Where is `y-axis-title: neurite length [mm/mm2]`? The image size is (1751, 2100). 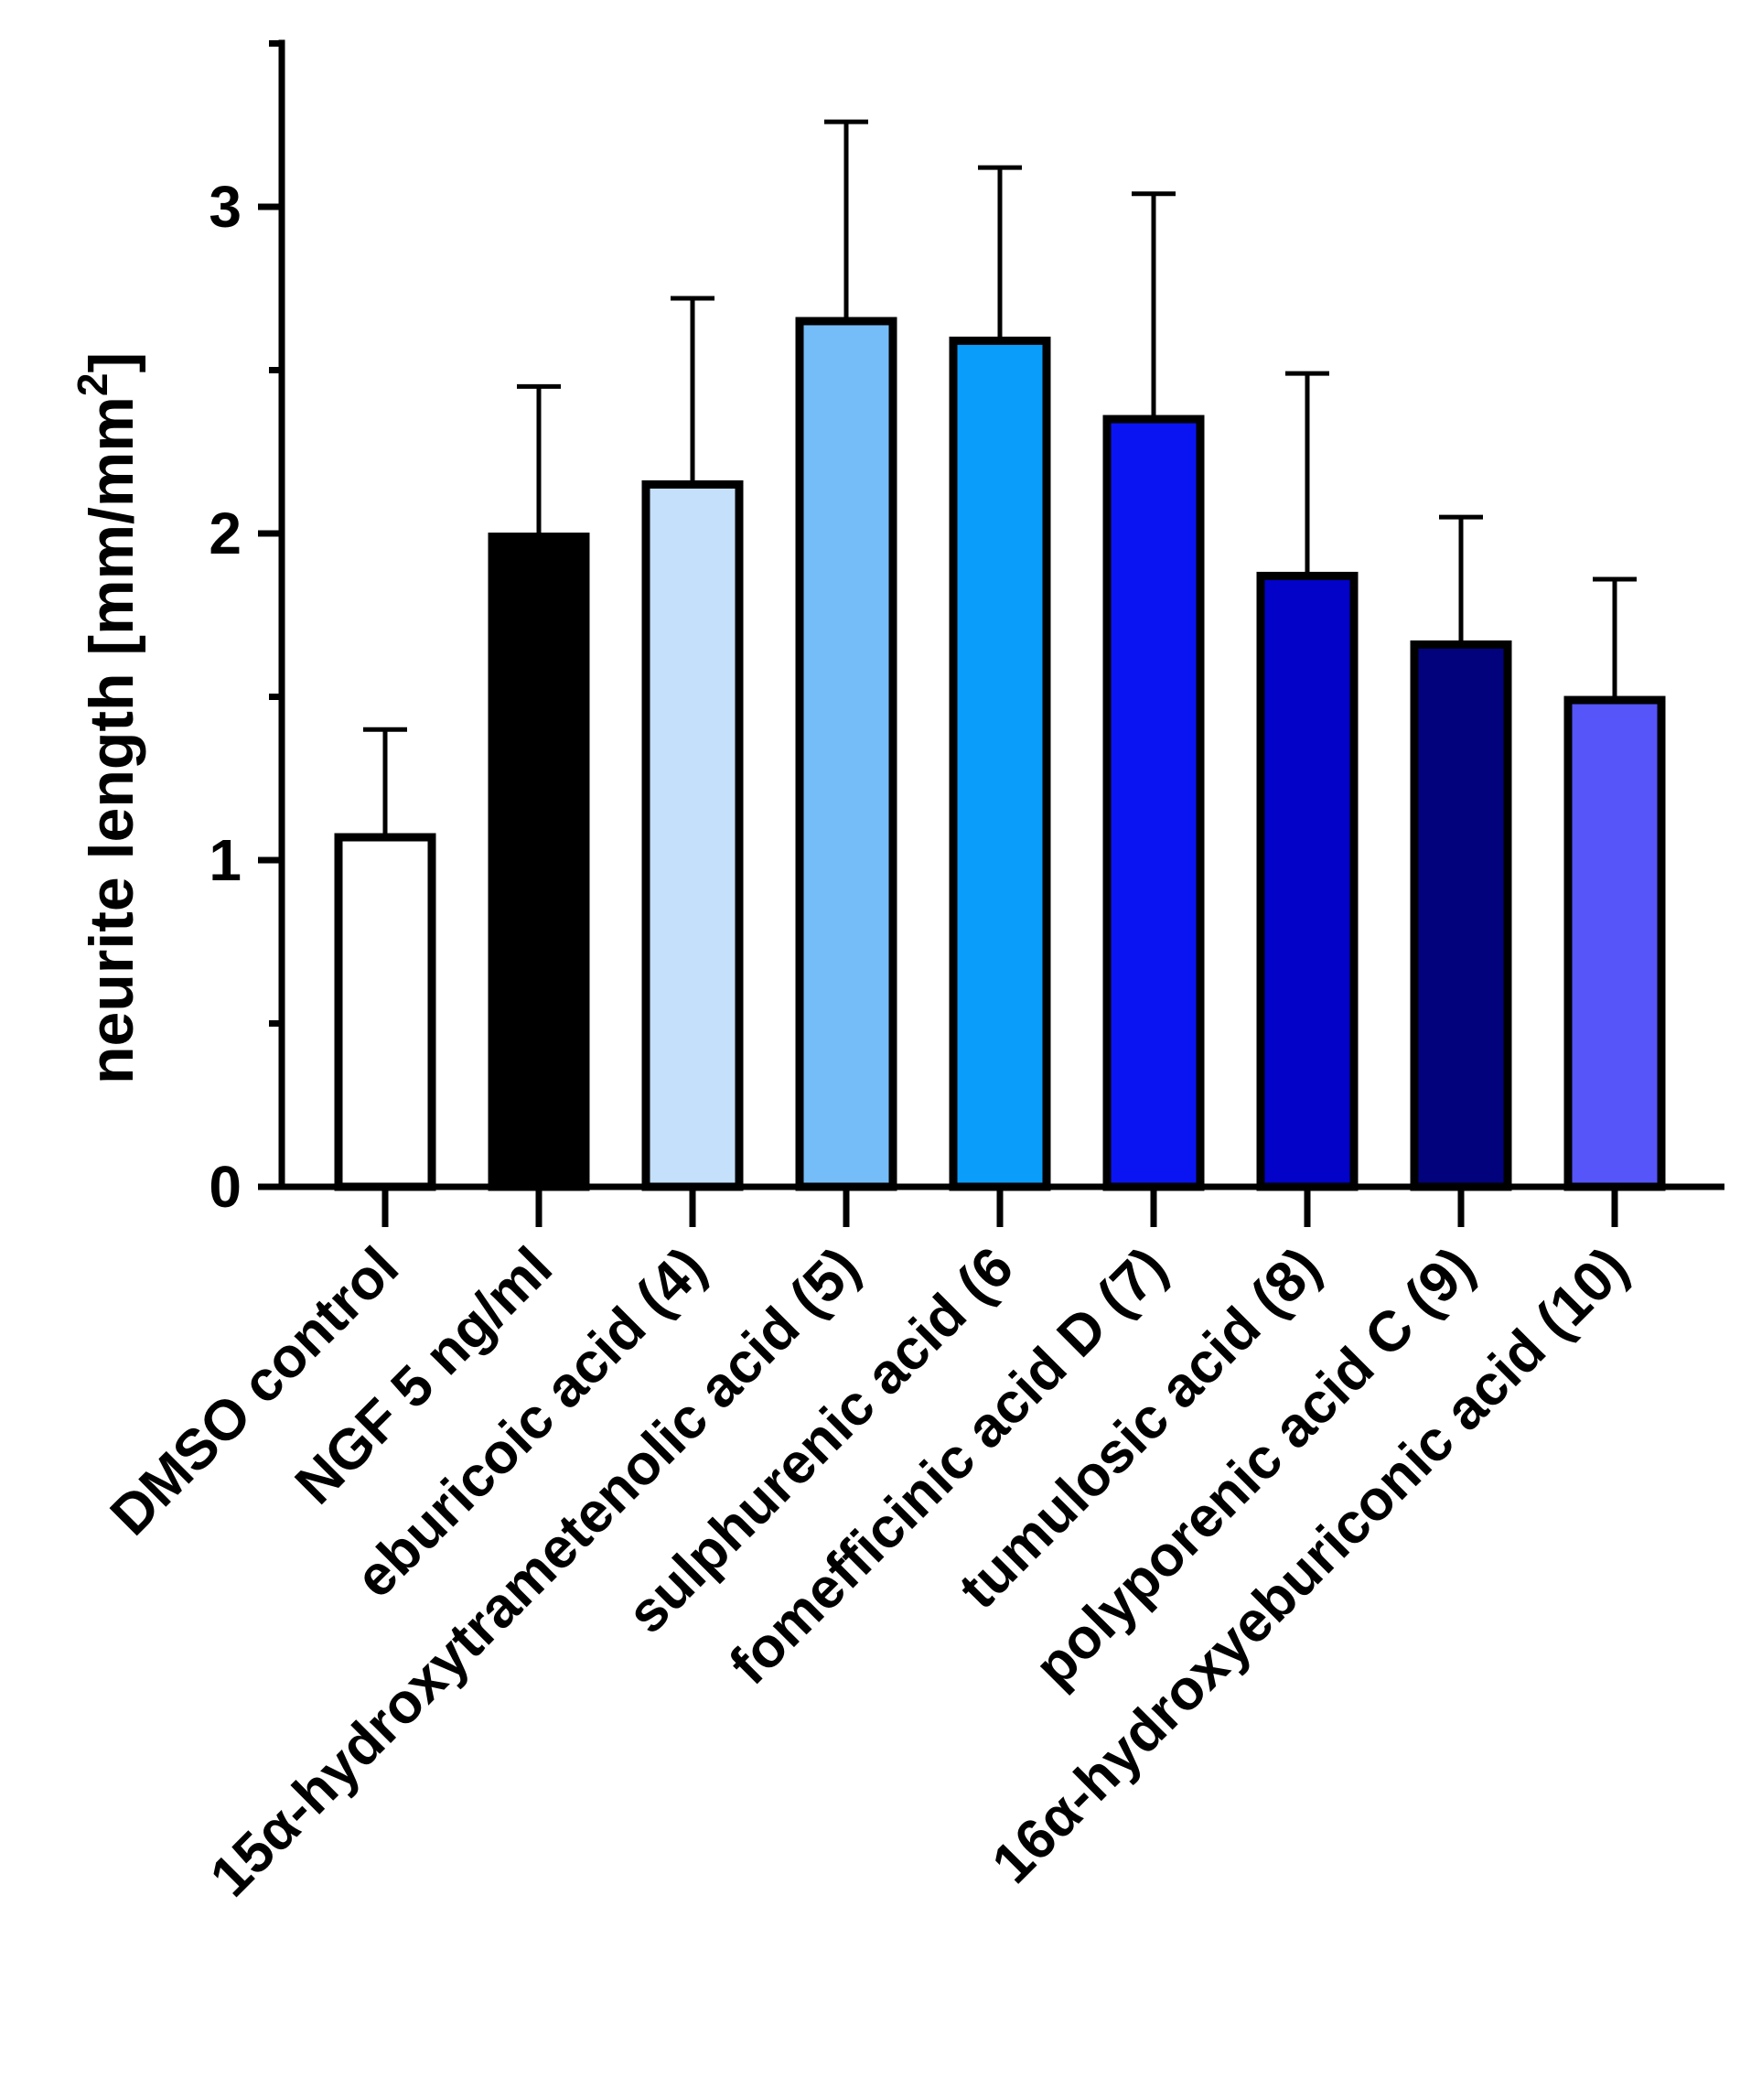 y-axis-title: neurite length [mm/mm2] is located at coordinates (107, 718).